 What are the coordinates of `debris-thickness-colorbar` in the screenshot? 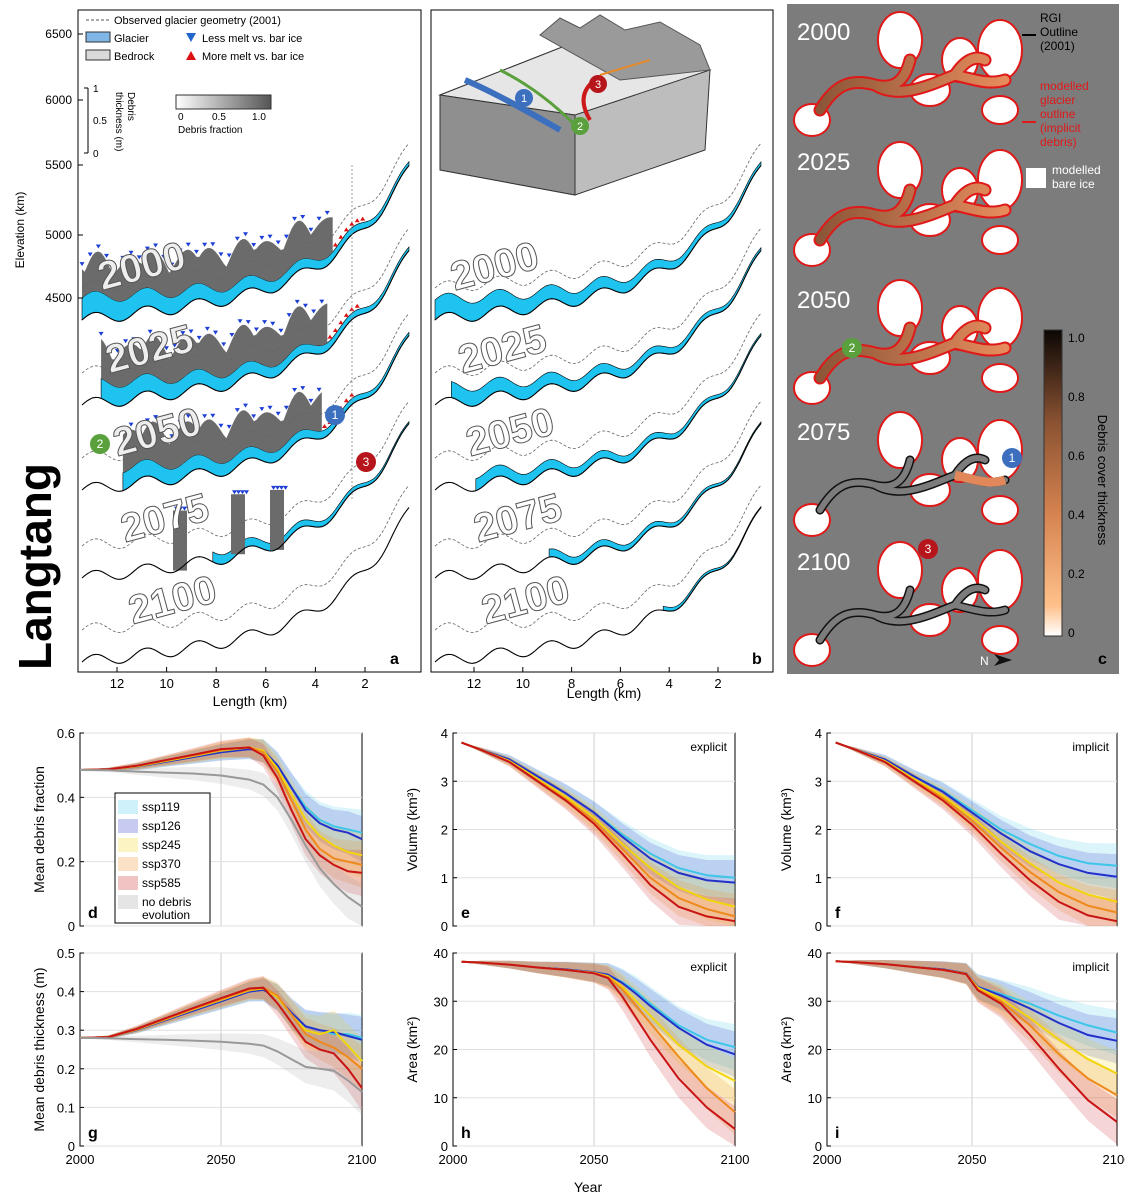 It's located at (1053, 483).